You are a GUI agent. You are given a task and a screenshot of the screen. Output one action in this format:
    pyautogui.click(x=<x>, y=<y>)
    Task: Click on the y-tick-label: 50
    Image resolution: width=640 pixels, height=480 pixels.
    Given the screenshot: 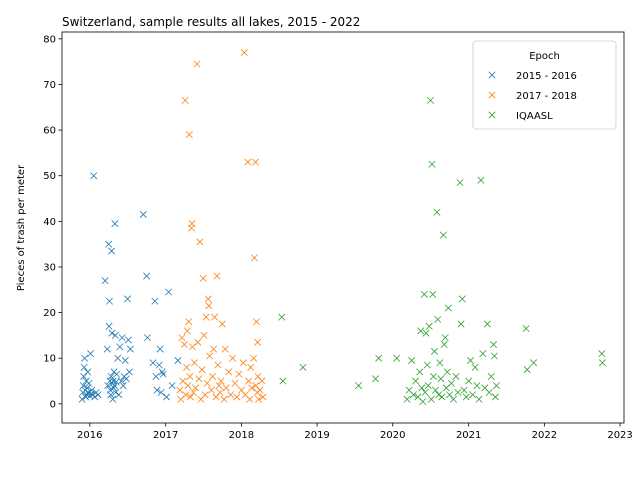 What is the action you would take?
    pyautogui.click(x=49, y=176)
    